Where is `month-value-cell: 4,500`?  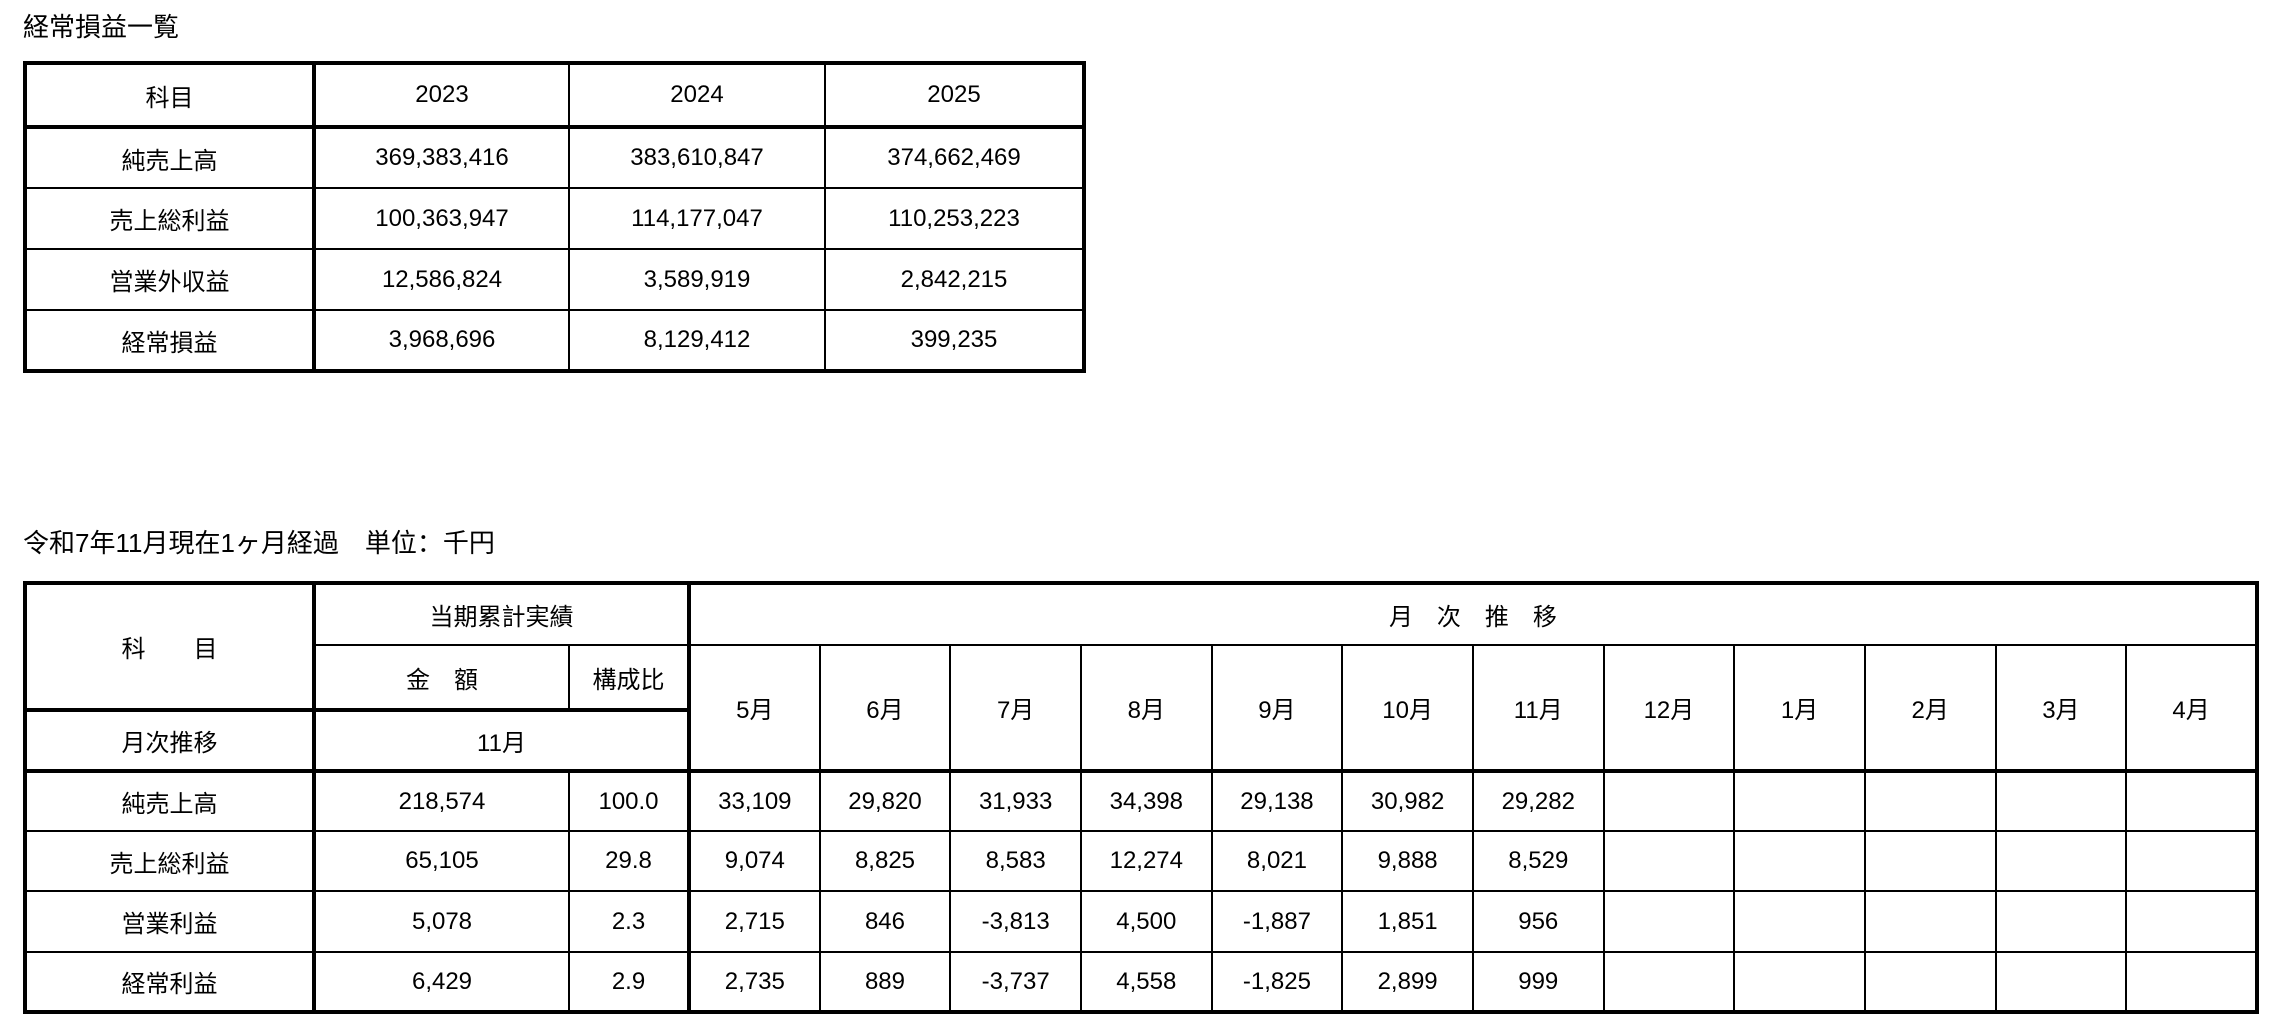
month-value-cell: 4,500 is located at coordinates (1146, 921).